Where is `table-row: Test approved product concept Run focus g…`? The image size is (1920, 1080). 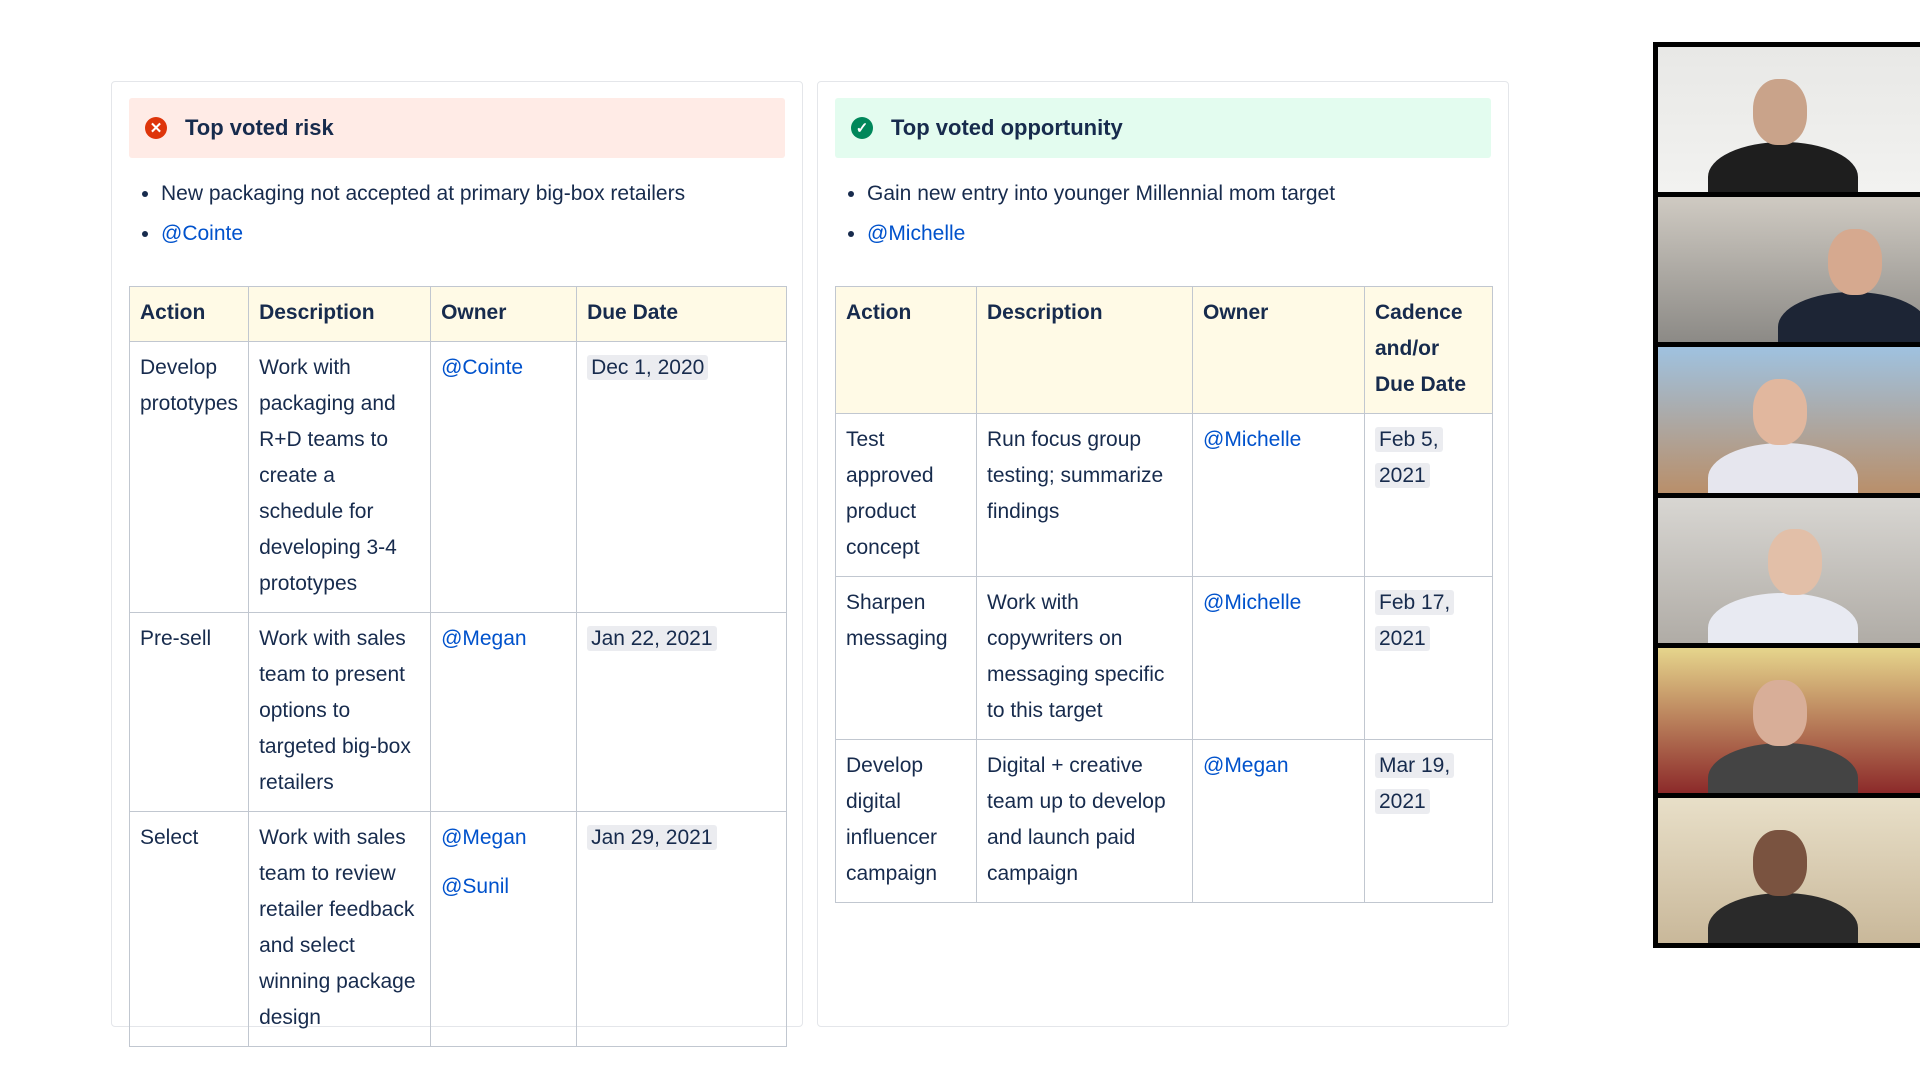 table-row: Test approved product concept Run focus g… is located at coordinates (1164, 495).